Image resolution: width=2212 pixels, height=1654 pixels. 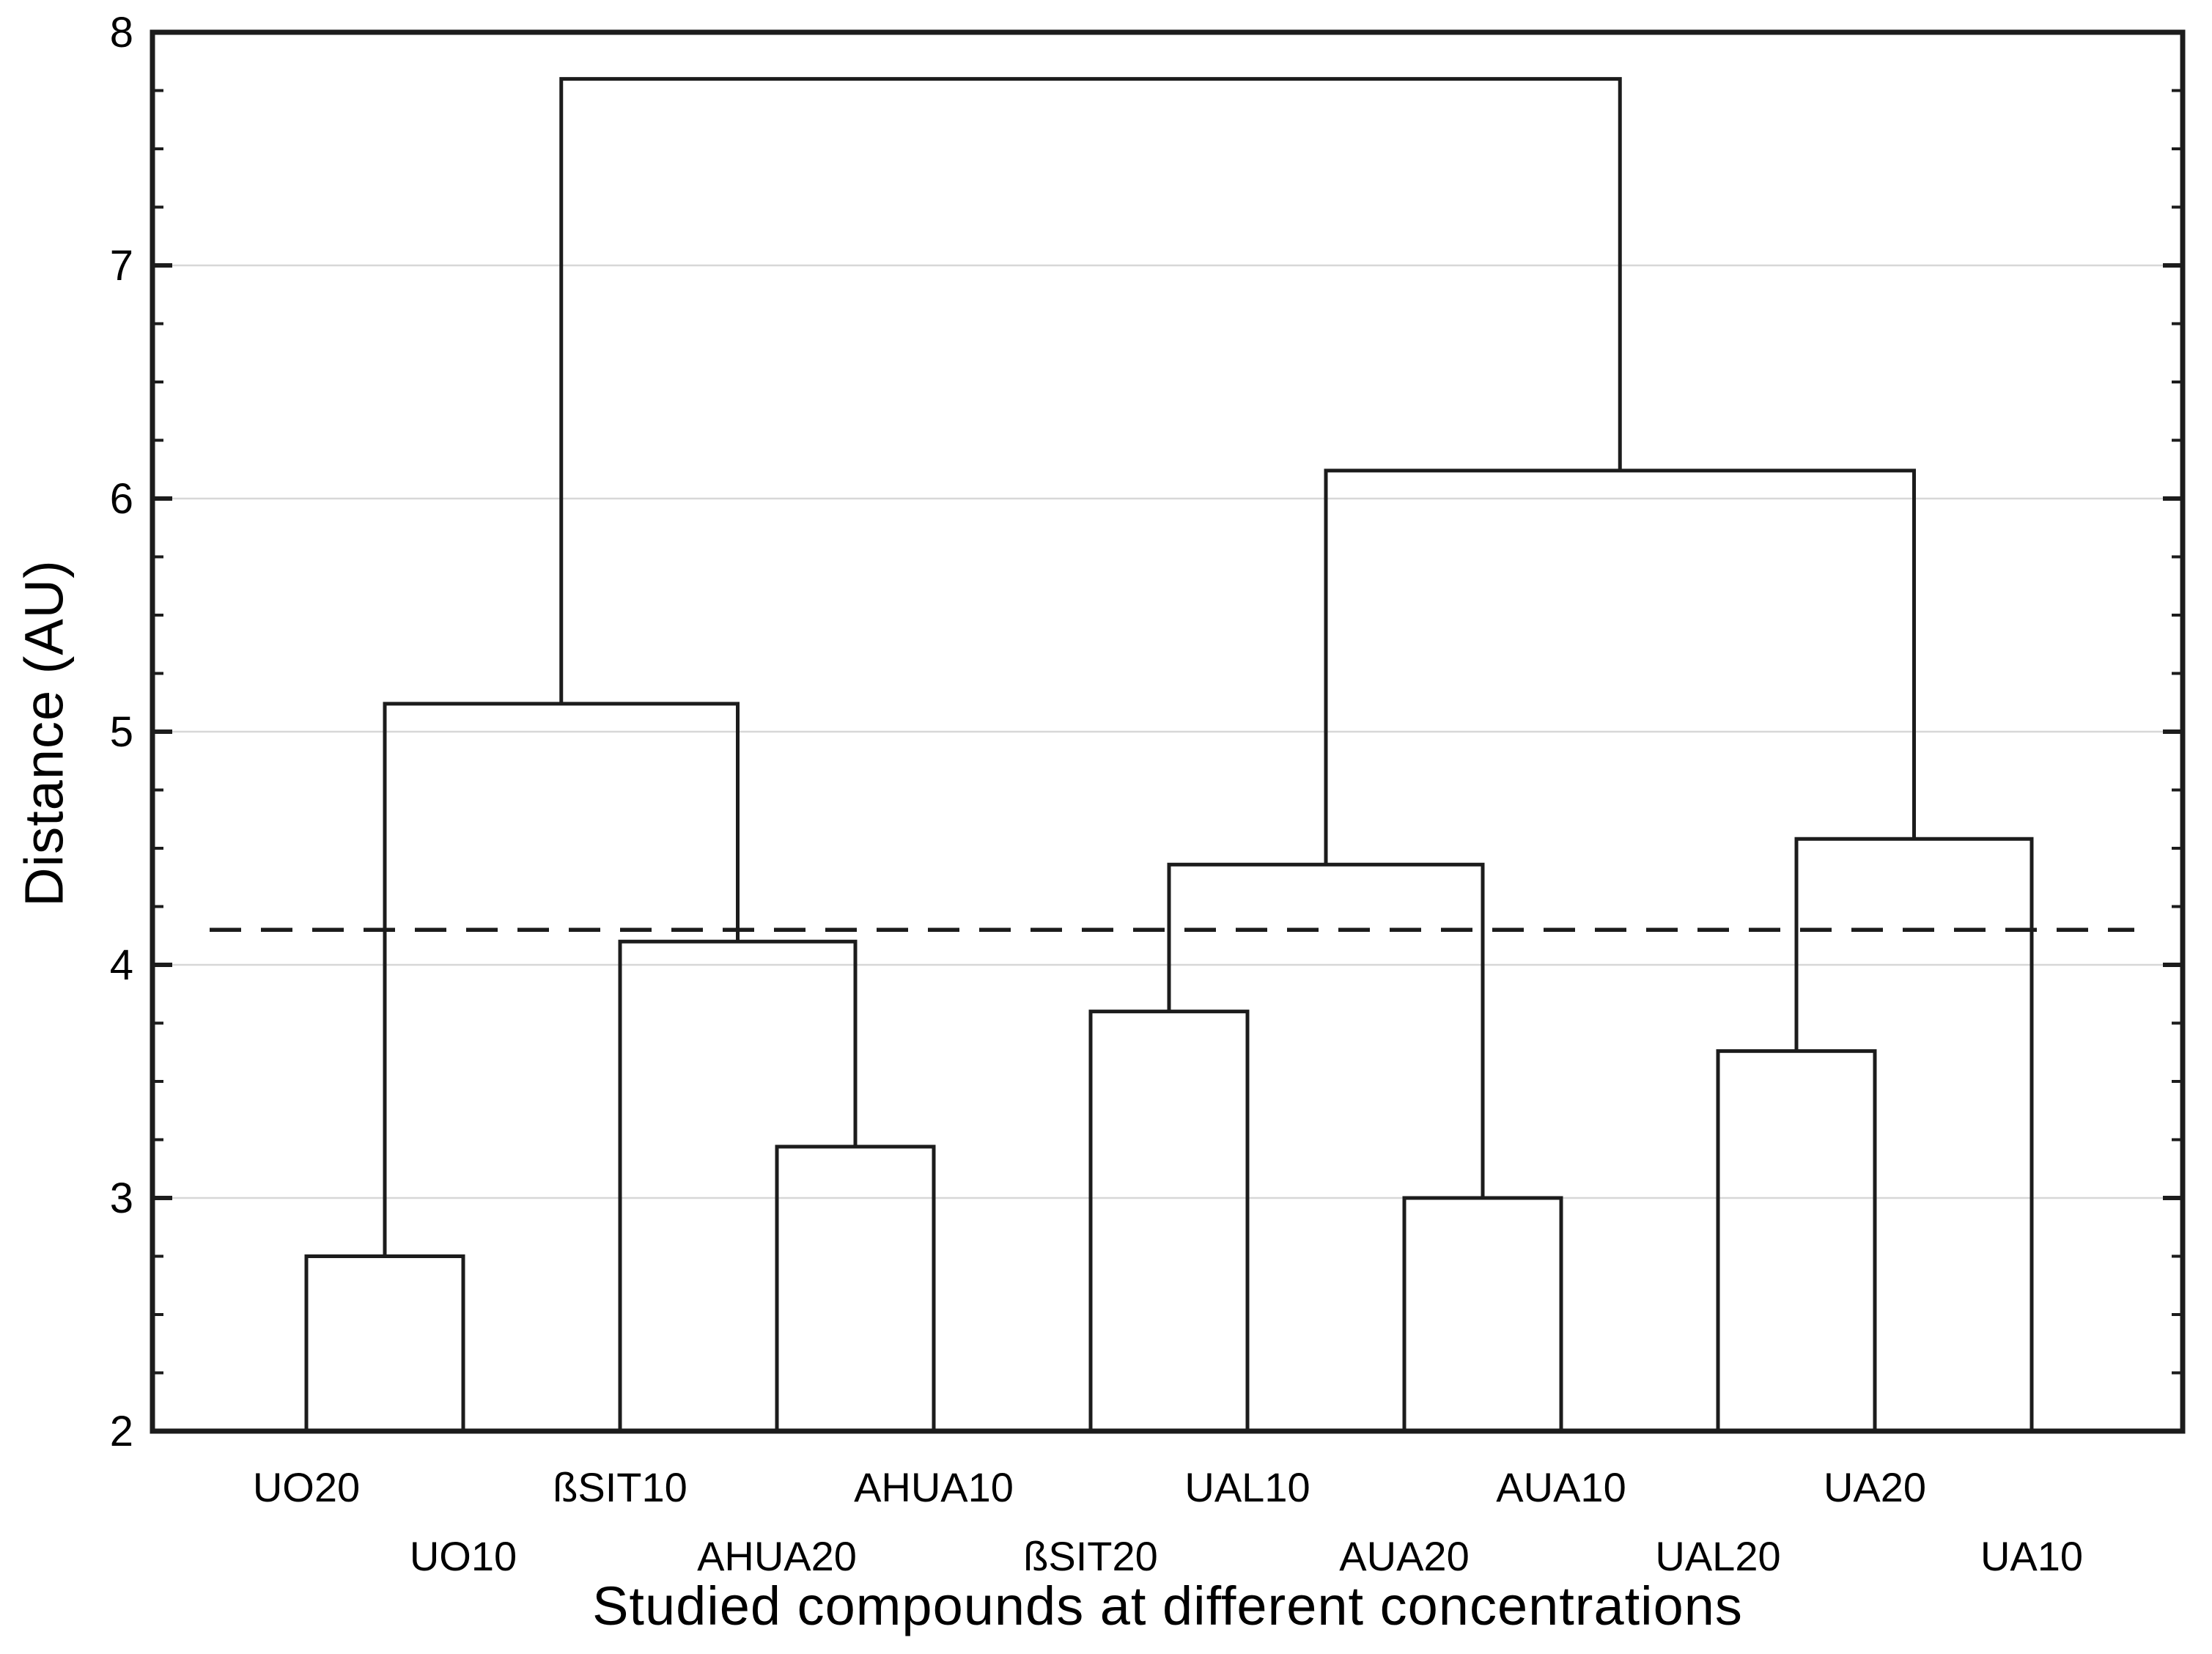 What do you see at coordinates (620, 1487) in the screenshot?
I see `leaf-label: ßSIT10` at bounding box center [620, 1487].